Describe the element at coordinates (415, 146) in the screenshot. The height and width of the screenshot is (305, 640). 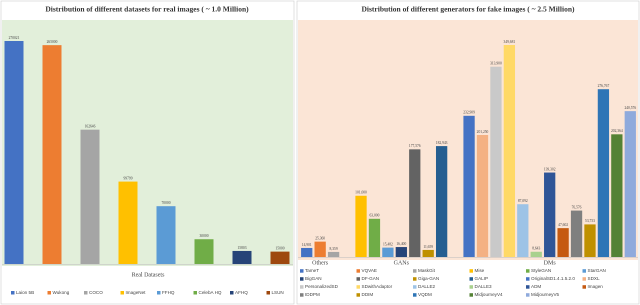
I see `value-label: 177,576` at that location.